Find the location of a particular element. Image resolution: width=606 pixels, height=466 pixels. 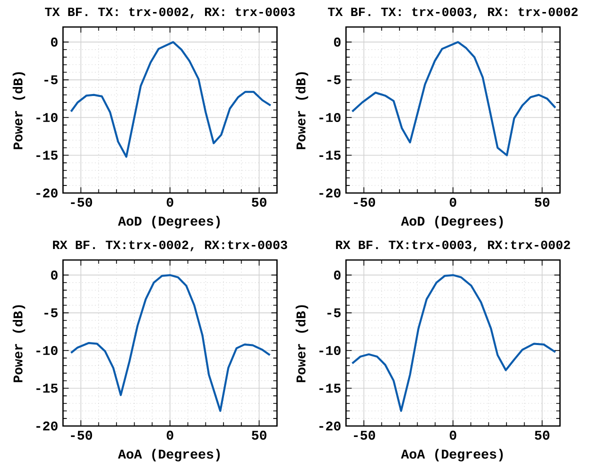

chart-title: TX BF. TX: trx-0002, RX: trx-0003 is located at coordinates (169, 13).